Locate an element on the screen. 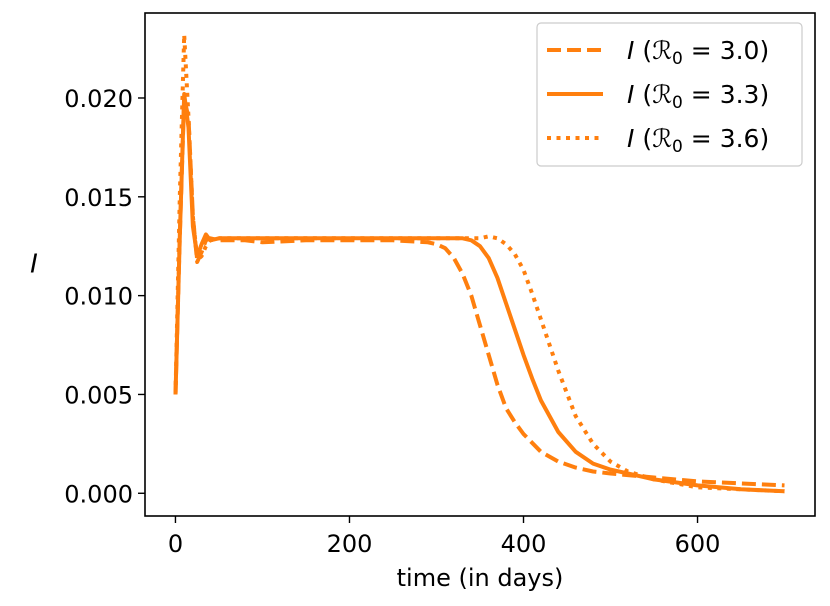 Image resolution: width=830 pixels, height=606 pixels. y-tick-label: 0.000 is located at coordinates (98, 494).